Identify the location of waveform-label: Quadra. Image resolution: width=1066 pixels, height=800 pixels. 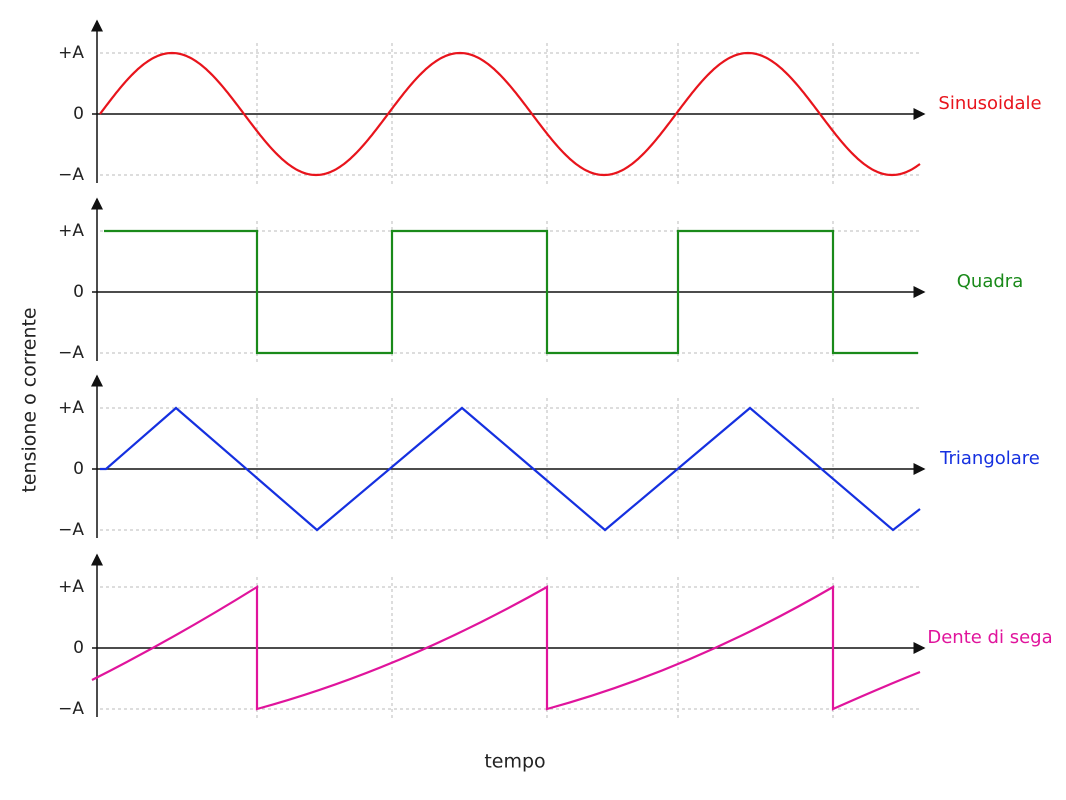
(990, 281).